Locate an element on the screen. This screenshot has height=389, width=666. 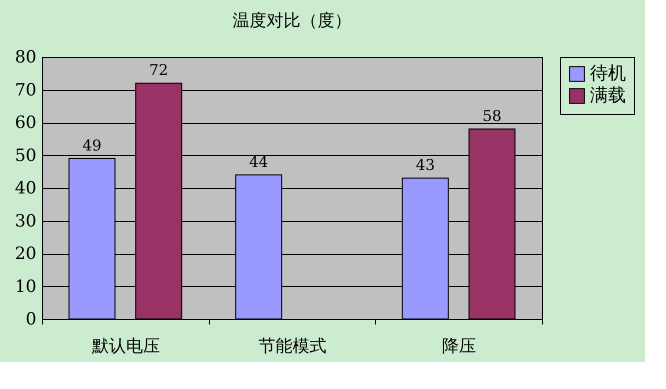
data-label: 44 is located at coordinates (258, 161).